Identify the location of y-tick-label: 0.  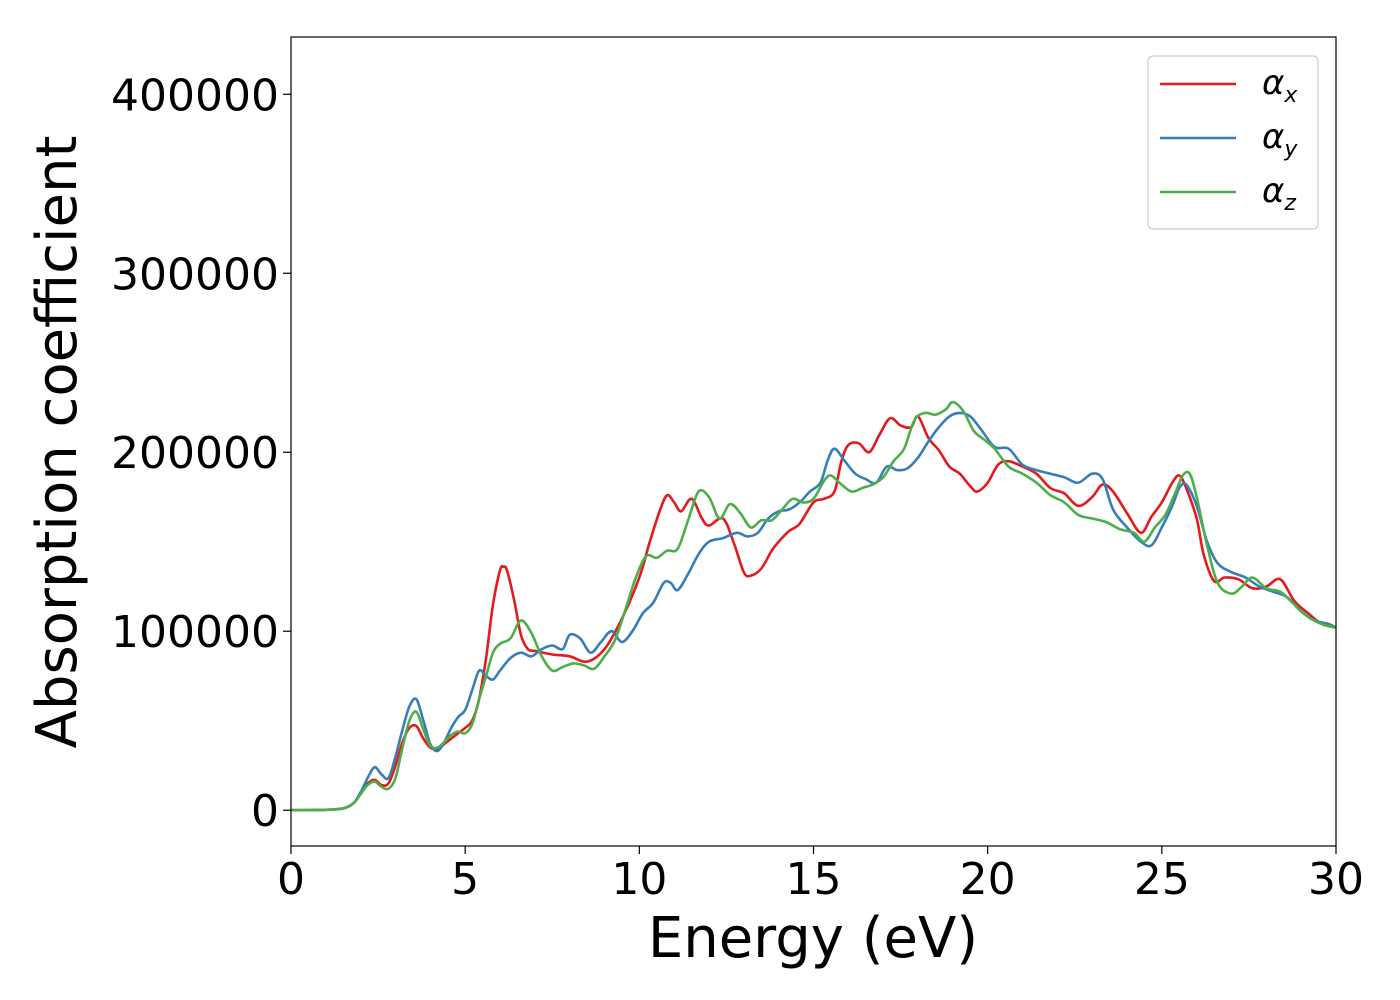
(265, 811).